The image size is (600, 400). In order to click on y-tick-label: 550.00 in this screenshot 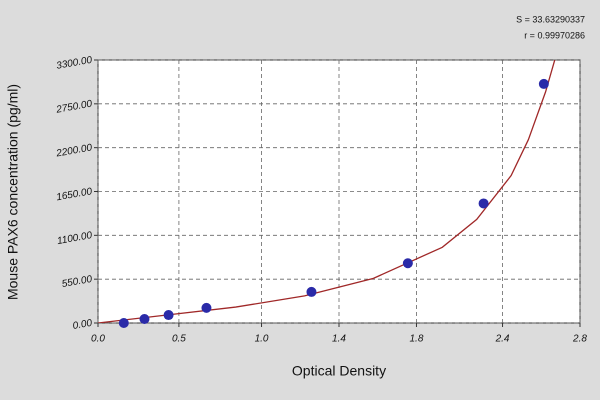, I will do `click(77, 282)`.